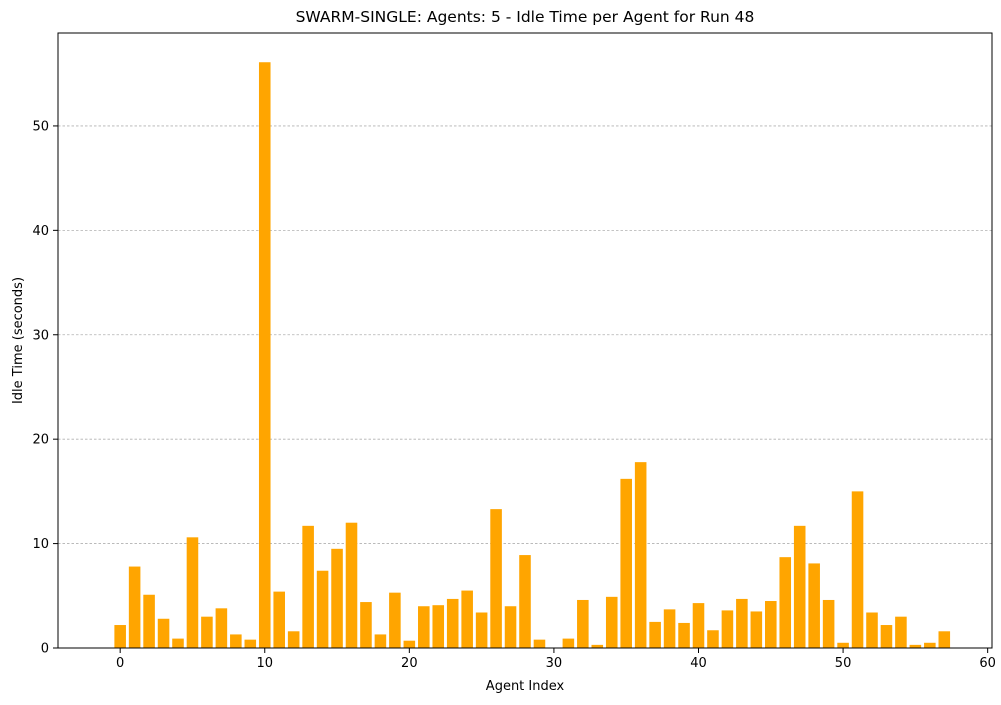 Image resolution: width=1001 pixels, height=705 pixels. Describe the element at coordinates (18, 340) in the screenshot. I see `y-axis-label: Idle Time (seconds)` at that location.